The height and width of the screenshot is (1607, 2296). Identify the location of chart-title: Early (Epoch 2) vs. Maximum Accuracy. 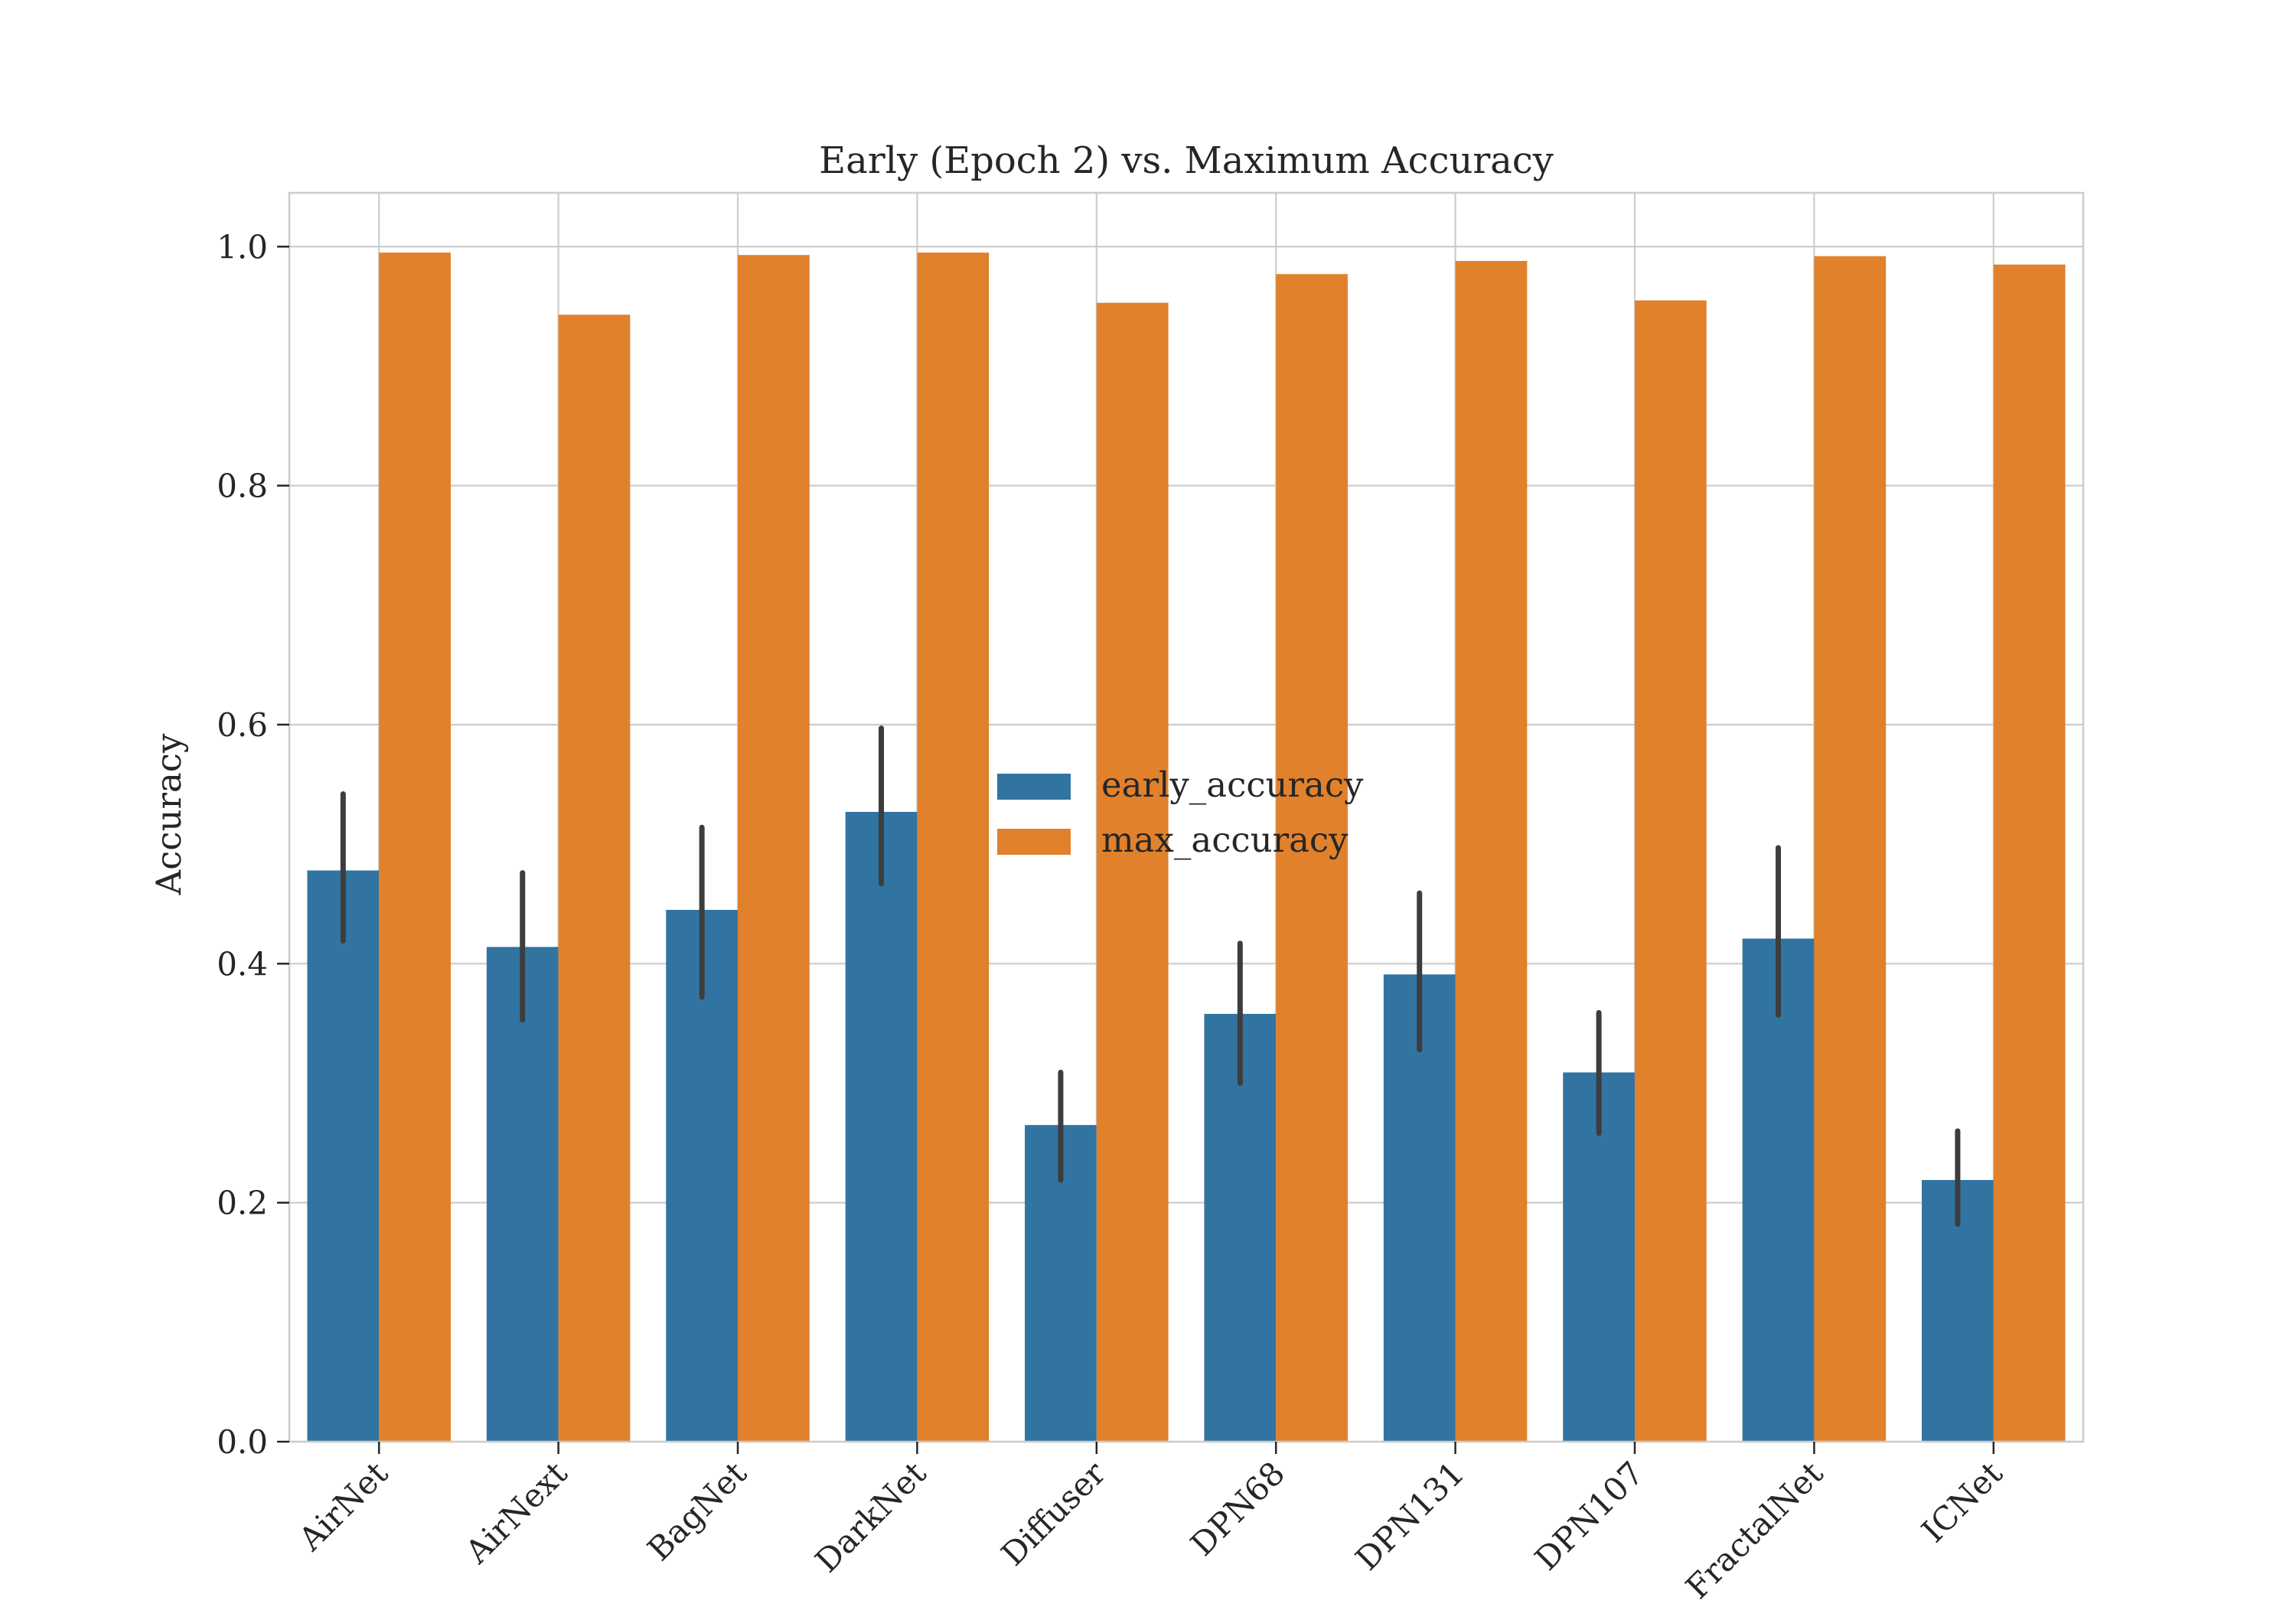
(1186, 160).